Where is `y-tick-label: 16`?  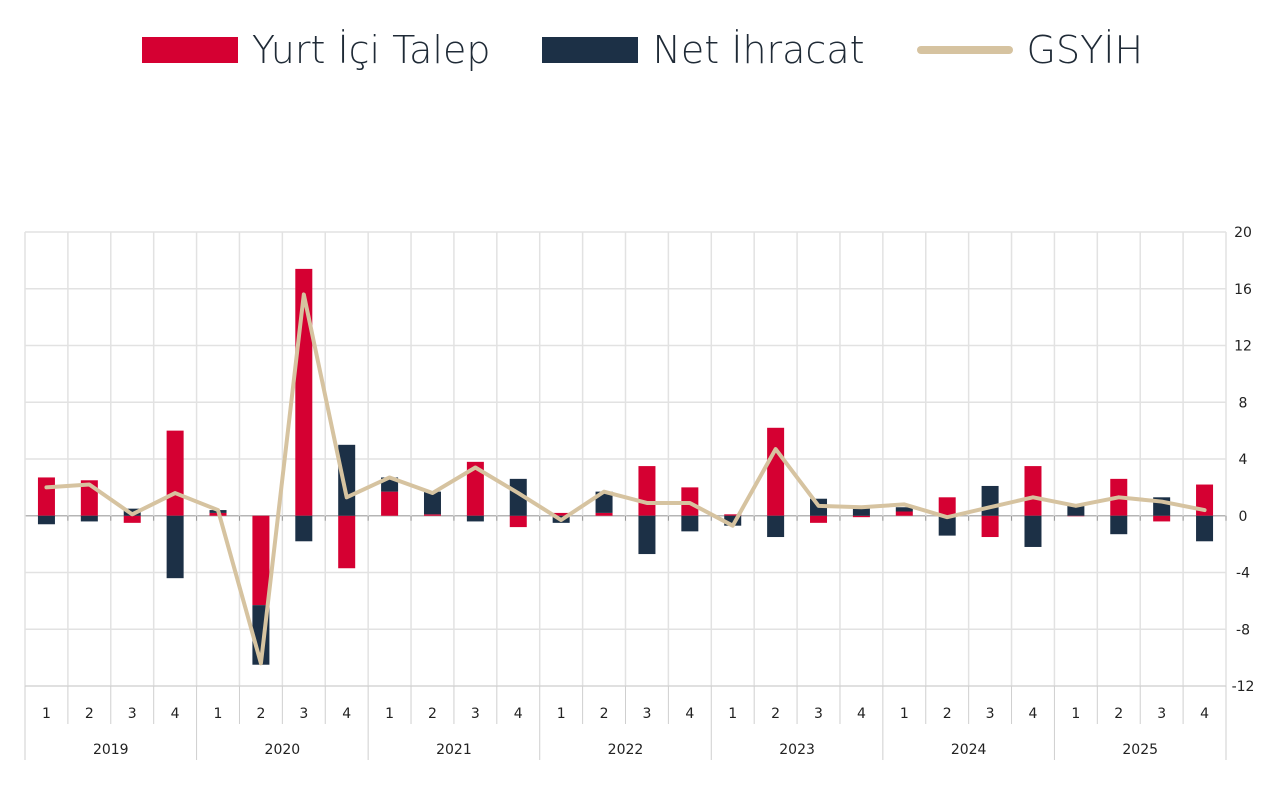
y-tick-label: 16 is located at coordinates (1243, 290).